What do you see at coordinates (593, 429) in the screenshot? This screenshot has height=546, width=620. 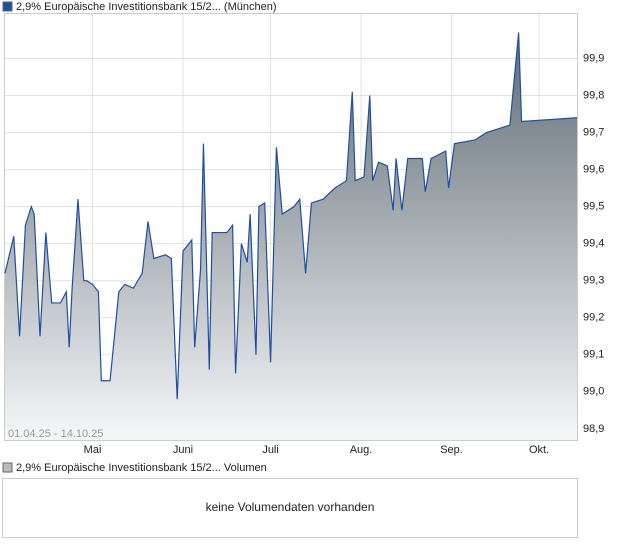 I see `y-tick-label: 98,9` at bounding box center [593, 429].